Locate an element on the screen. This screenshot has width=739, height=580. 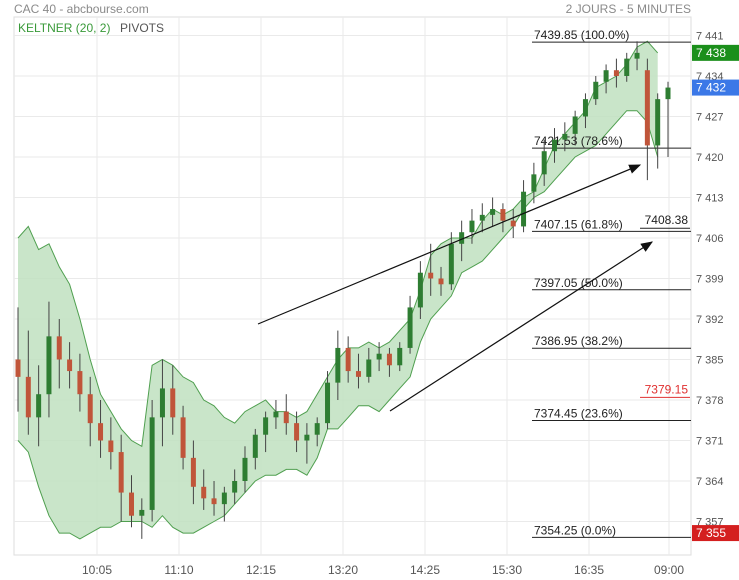
trend-arrow-upper is located at coordinates (449, 244).